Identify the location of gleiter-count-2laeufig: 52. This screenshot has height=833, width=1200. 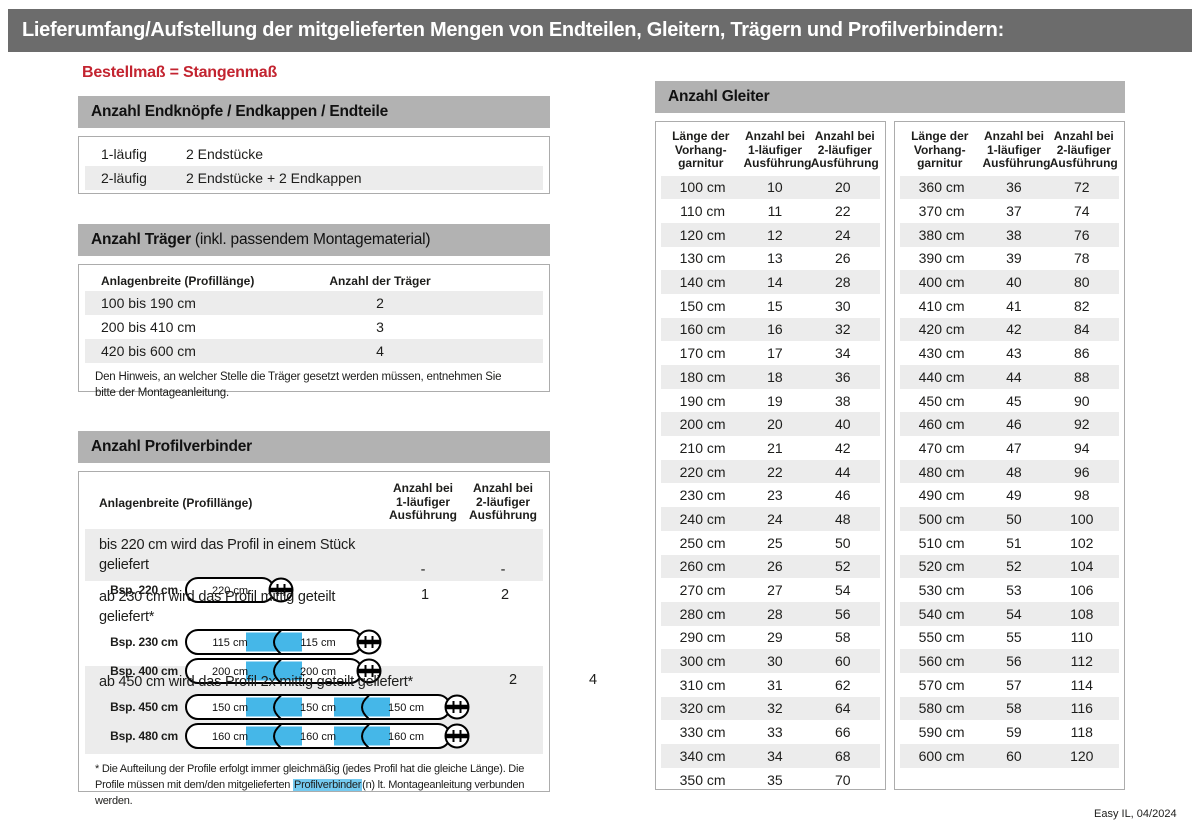
(842, 566).